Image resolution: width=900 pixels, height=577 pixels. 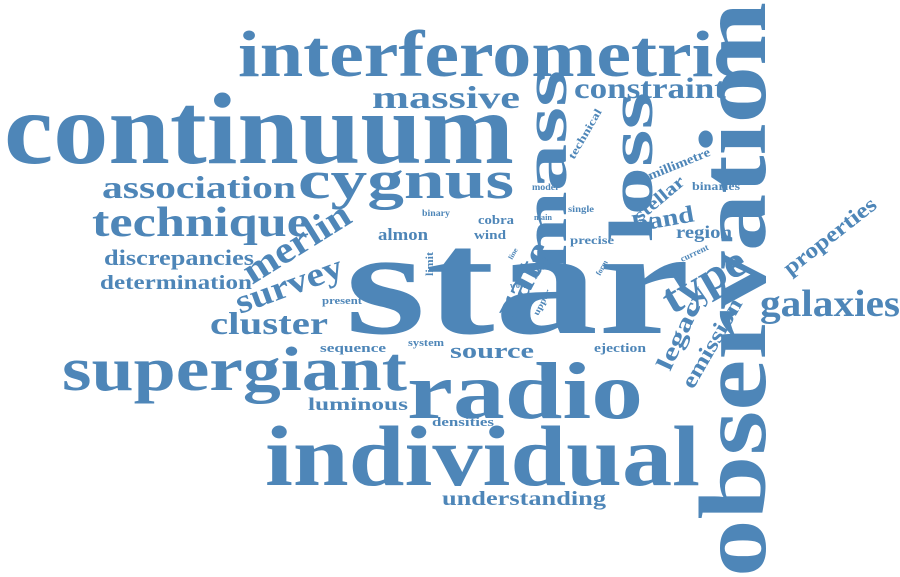 What do you see at coordinates (519, 285) in the screenshot?
I see `word-work: work` at bounding box center [519, 285].